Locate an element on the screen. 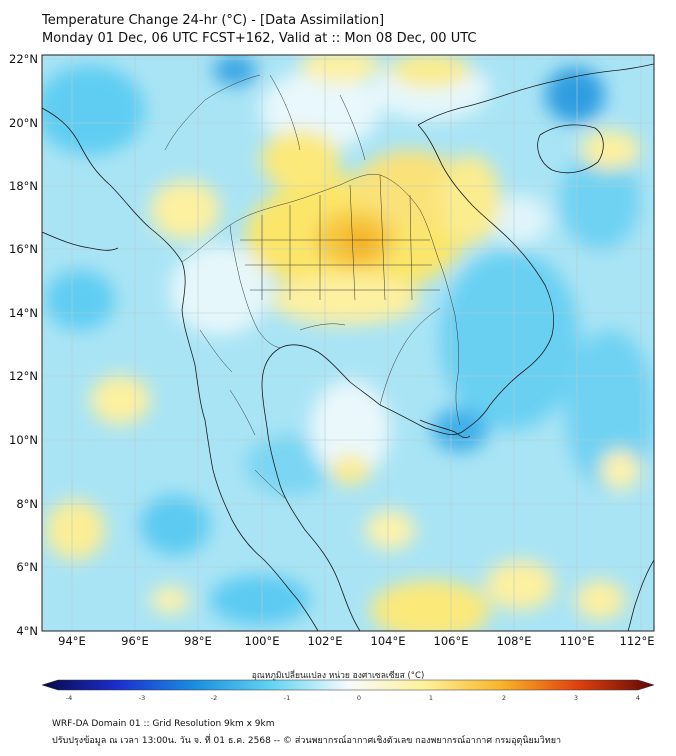 This screenshot has height=756, width=676. colorbar is located at coordinates (348, 685).